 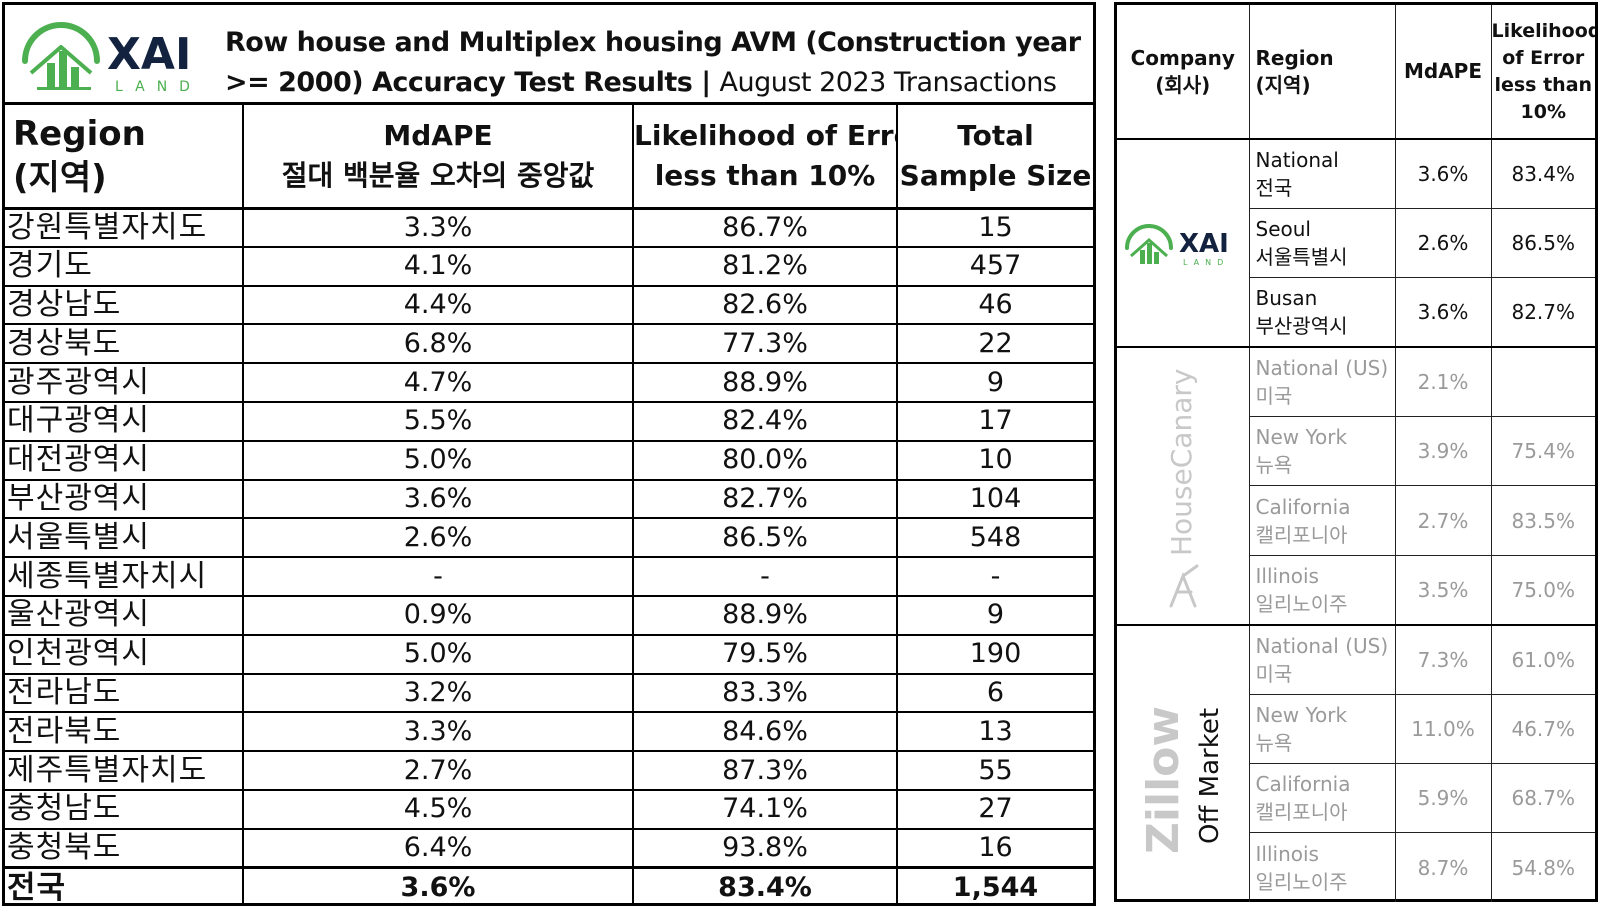 What do you see at coordinates (158, 87) in the screenshot?
I see `logo-subtext: LAND` at bounding box center [158, 87].